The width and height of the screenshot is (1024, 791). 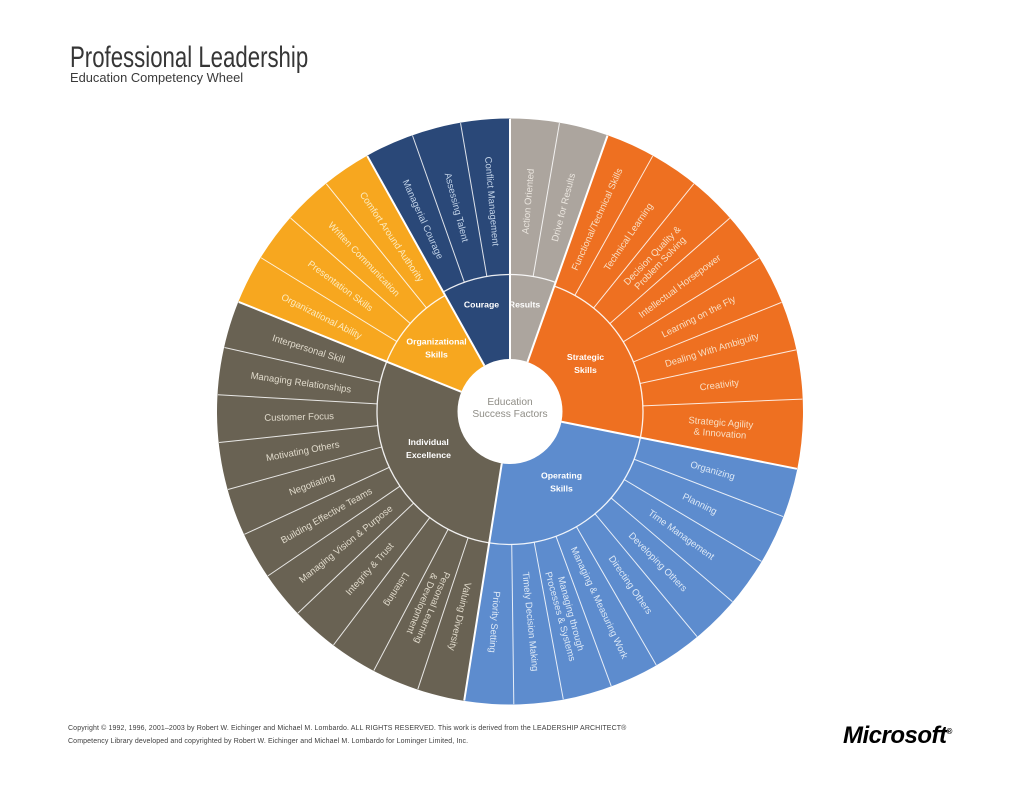 I want to click on svg-text: Strategic, so click(x=585, y=357).